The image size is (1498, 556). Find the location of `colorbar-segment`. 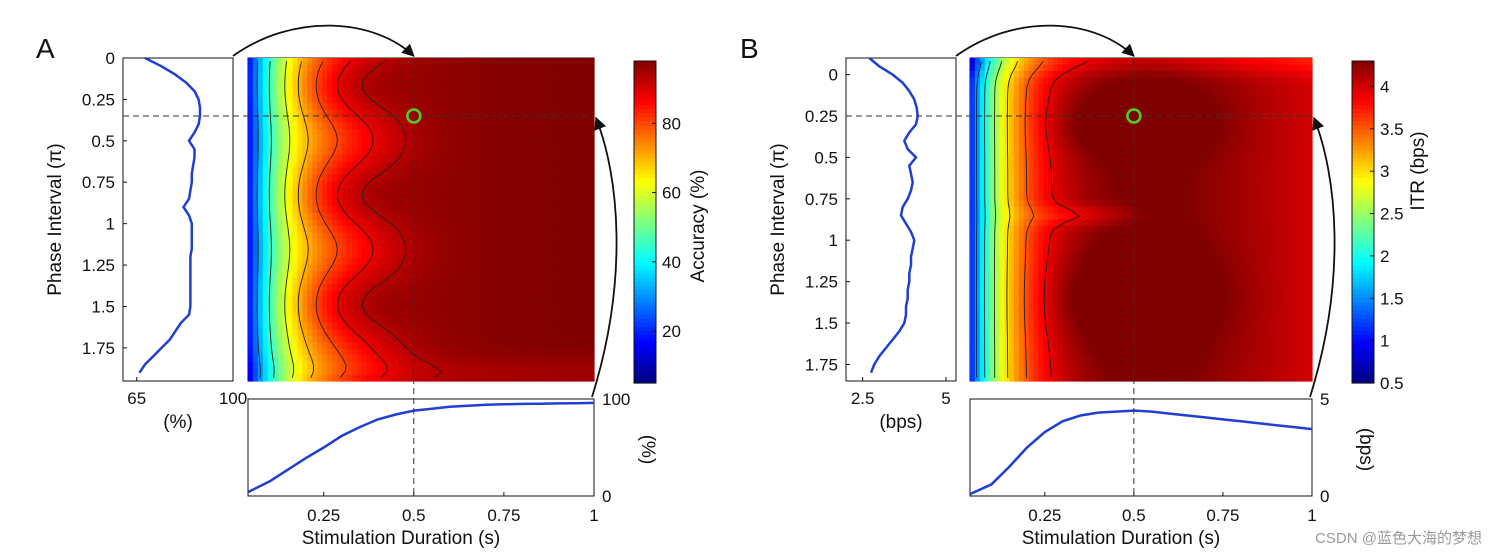

colorbar-segment is located at coordinates (645, 369).